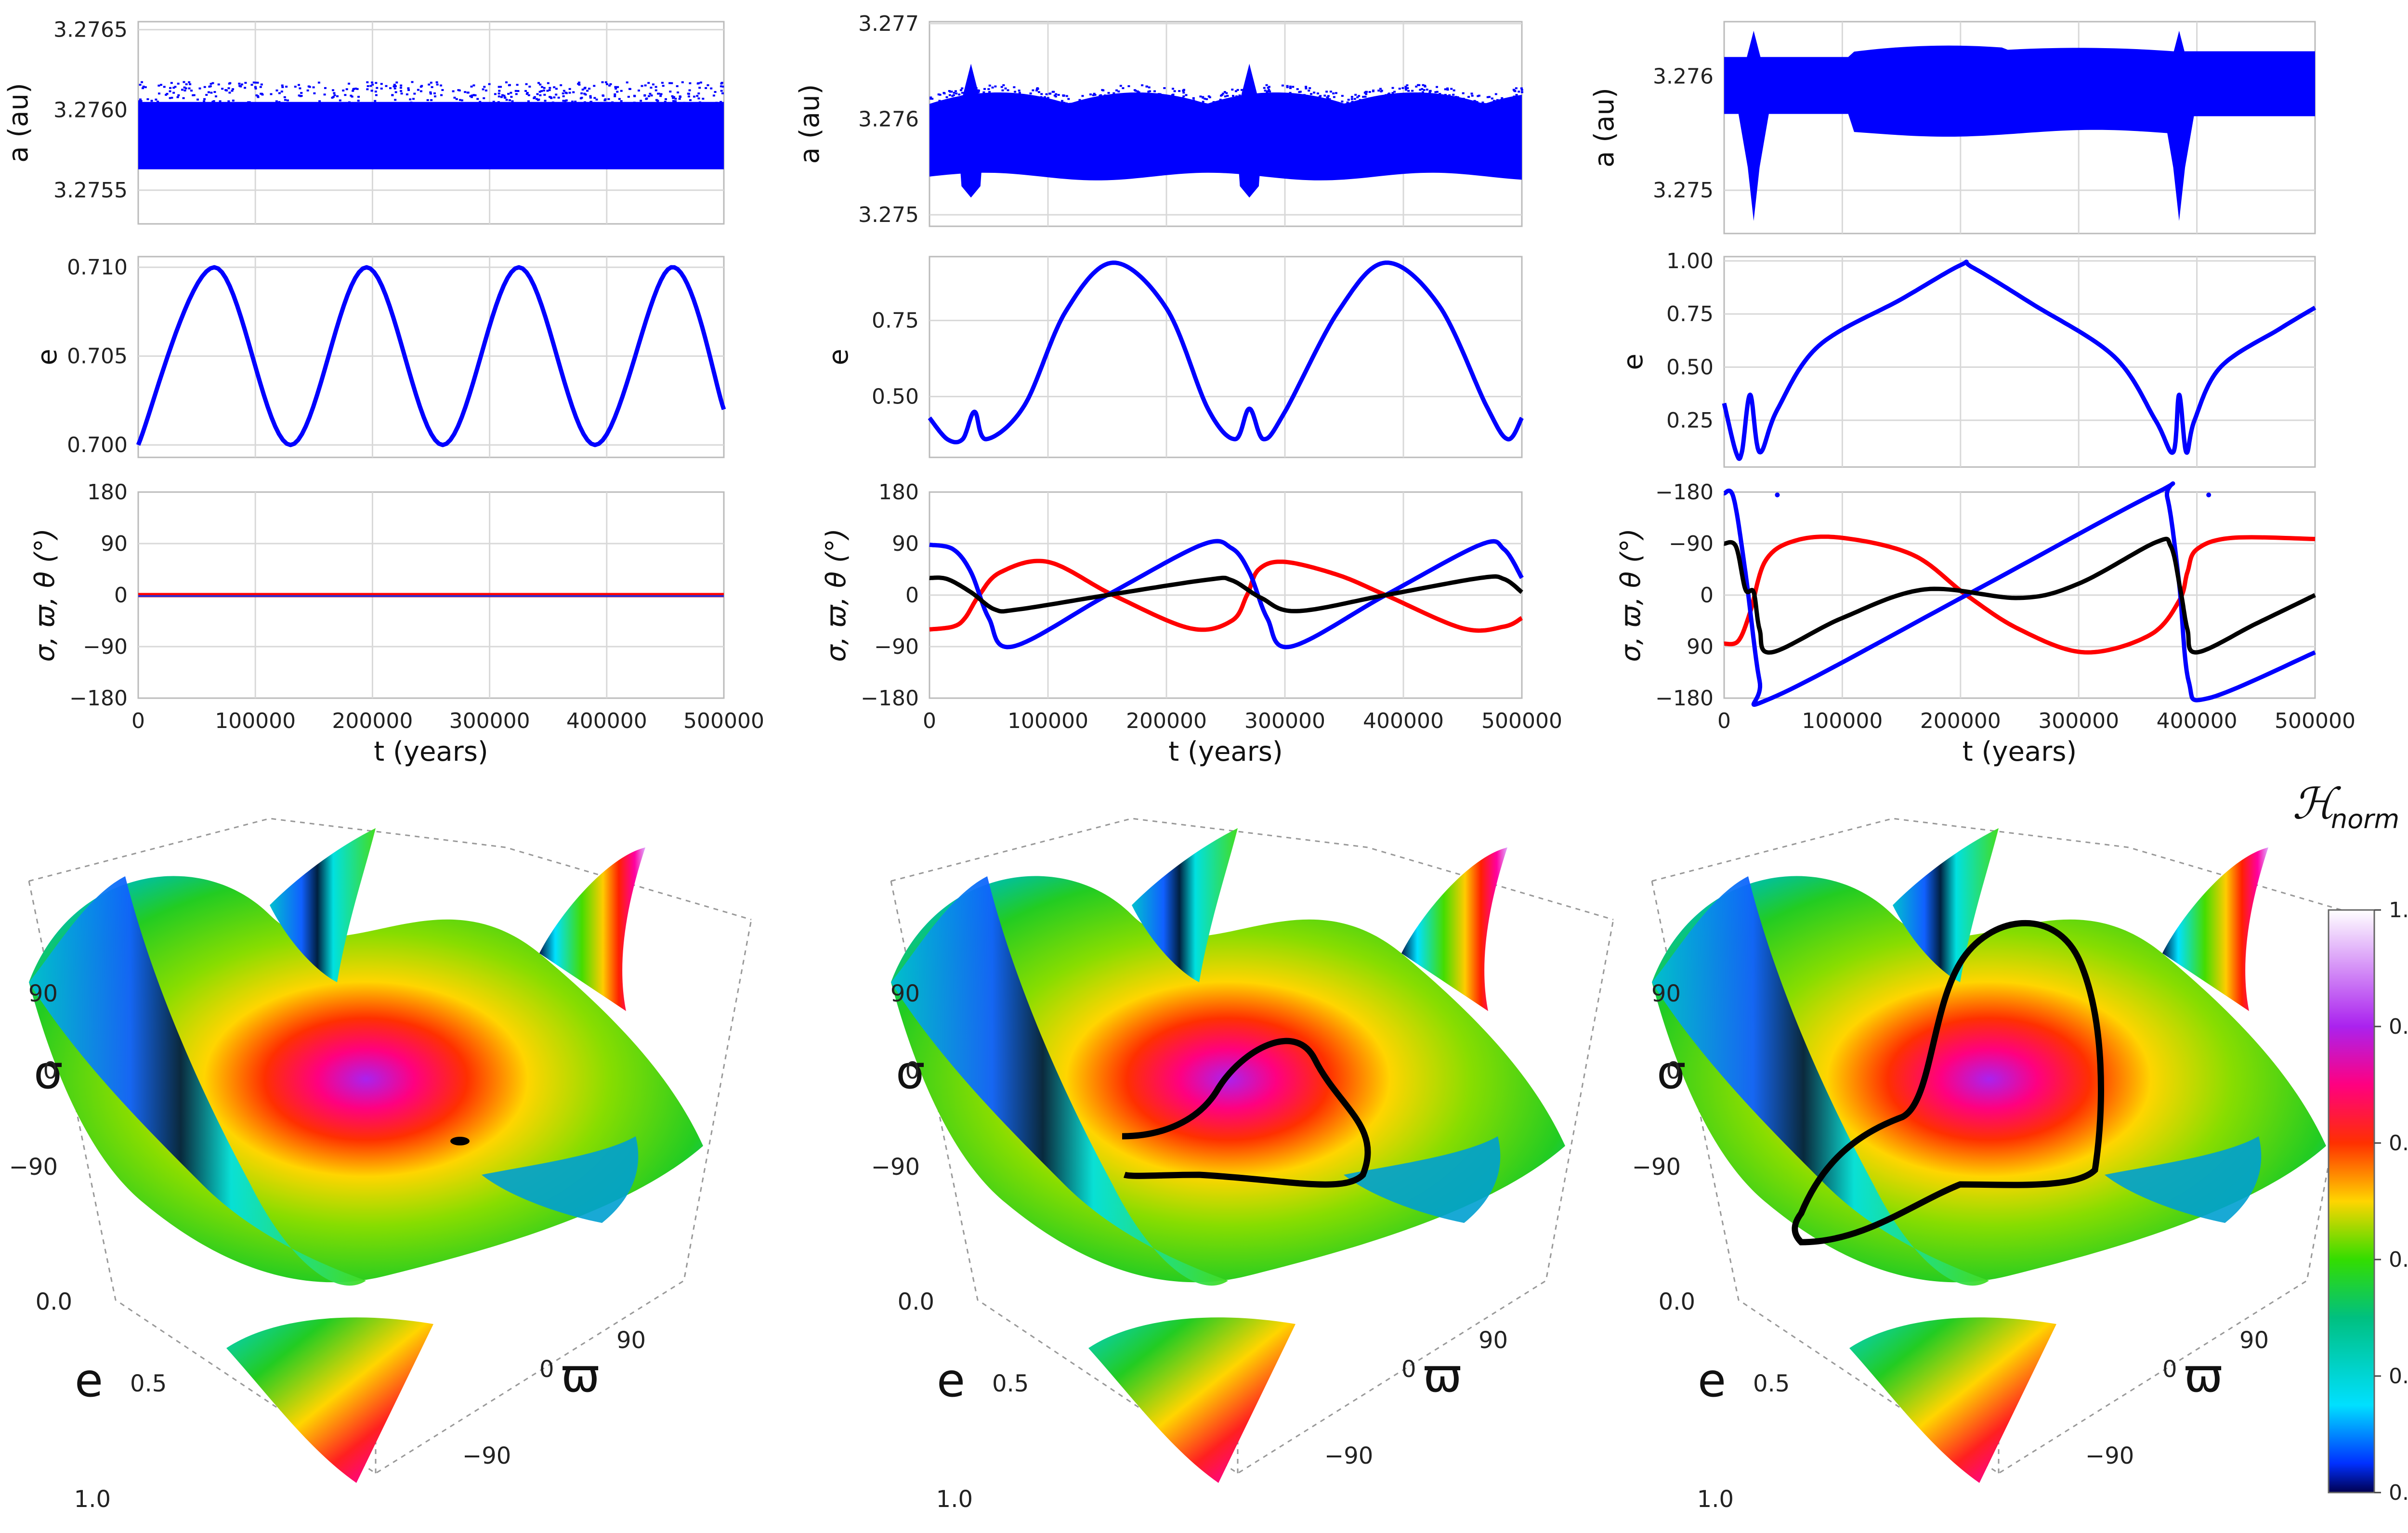 The height and width of the screenshot is (1533, 2408). Describe the element at coordinates (895, 397) in the screenshot. I see `y-tick-label: 0.50` at that location.